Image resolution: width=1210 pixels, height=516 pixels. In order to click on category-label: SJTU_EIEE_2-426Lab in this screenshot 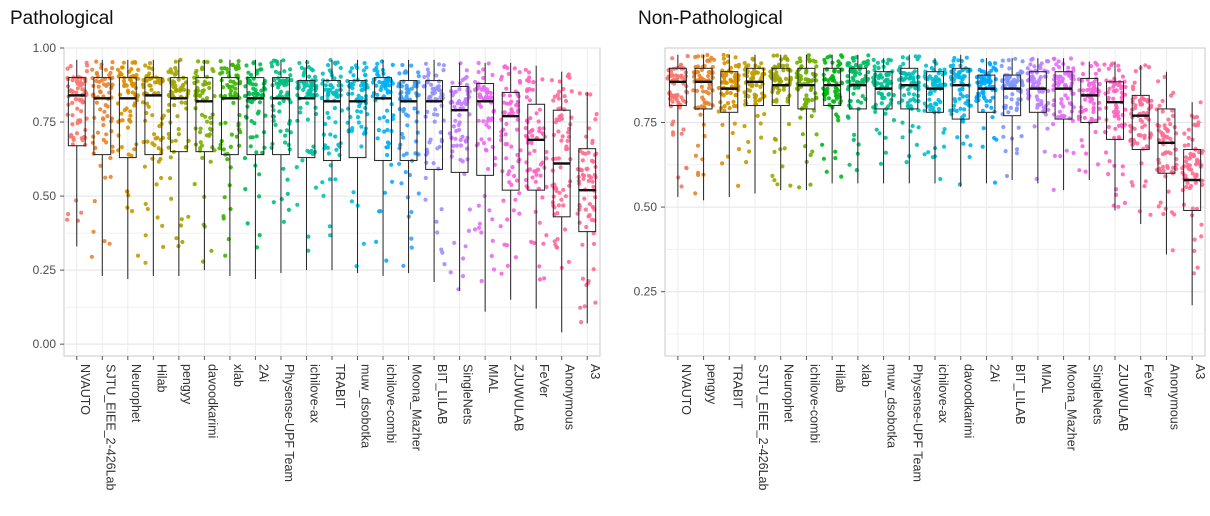, I will do `click(110, 427)`.